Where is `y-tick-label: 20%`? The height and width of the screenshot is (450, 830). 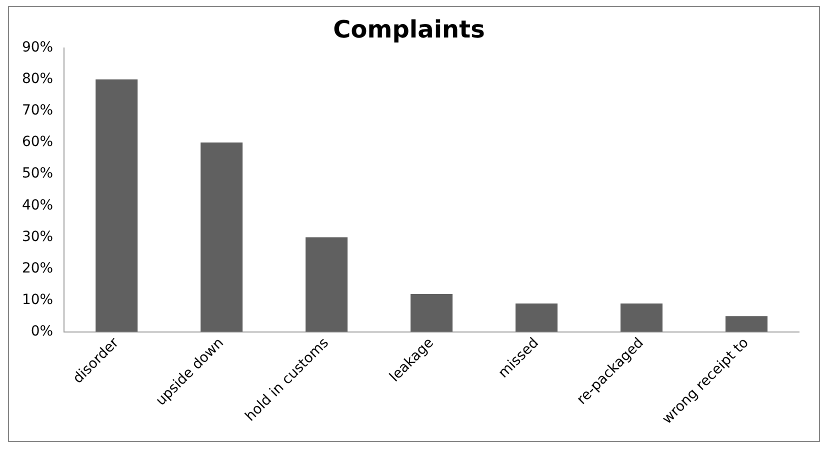 y-tick-label: 20% is located at coordinates (38, 268).